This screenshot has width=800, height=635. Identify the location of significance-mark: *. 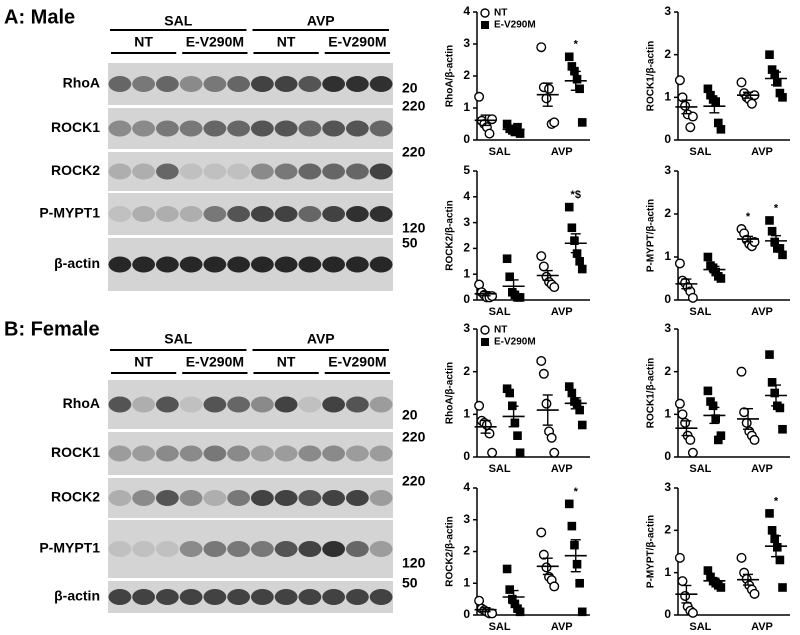
(576, 45).